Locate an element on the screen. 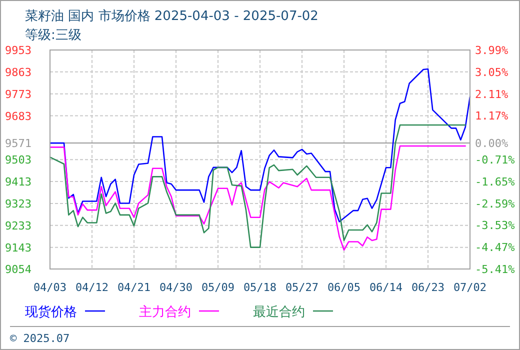 The image size is (520, 350). x-tick-label: 07/02 is located at coordinates (470, 287).